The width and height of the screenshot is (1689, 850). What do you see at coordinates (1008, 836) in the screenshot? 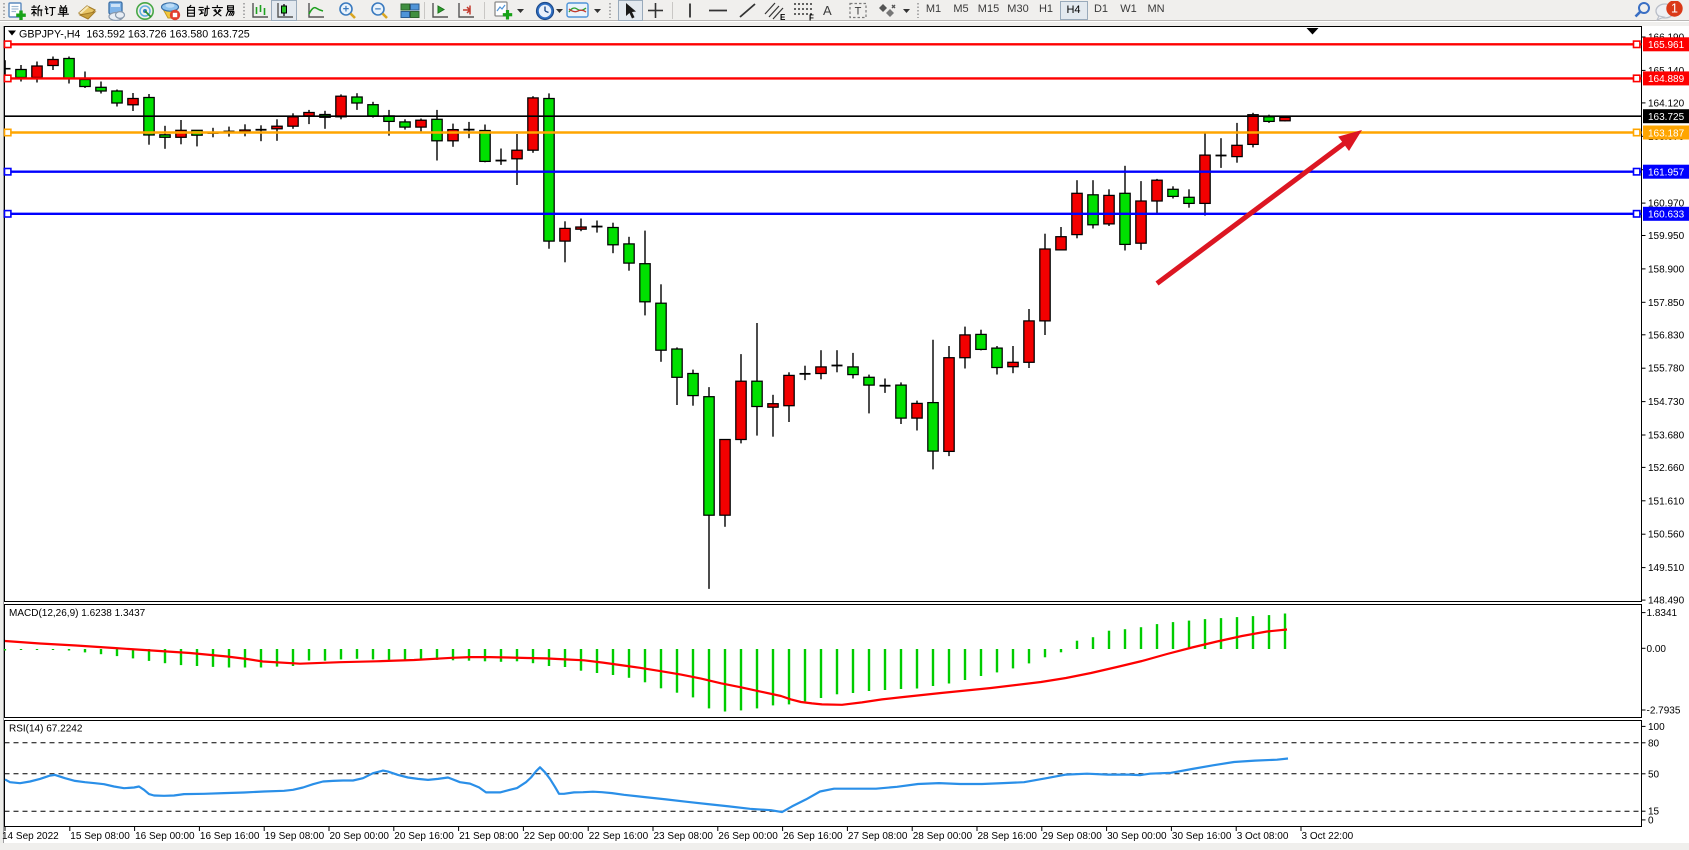
I see `svg-text: 28 Sep 16:00` at bounding box center [1008, 836].